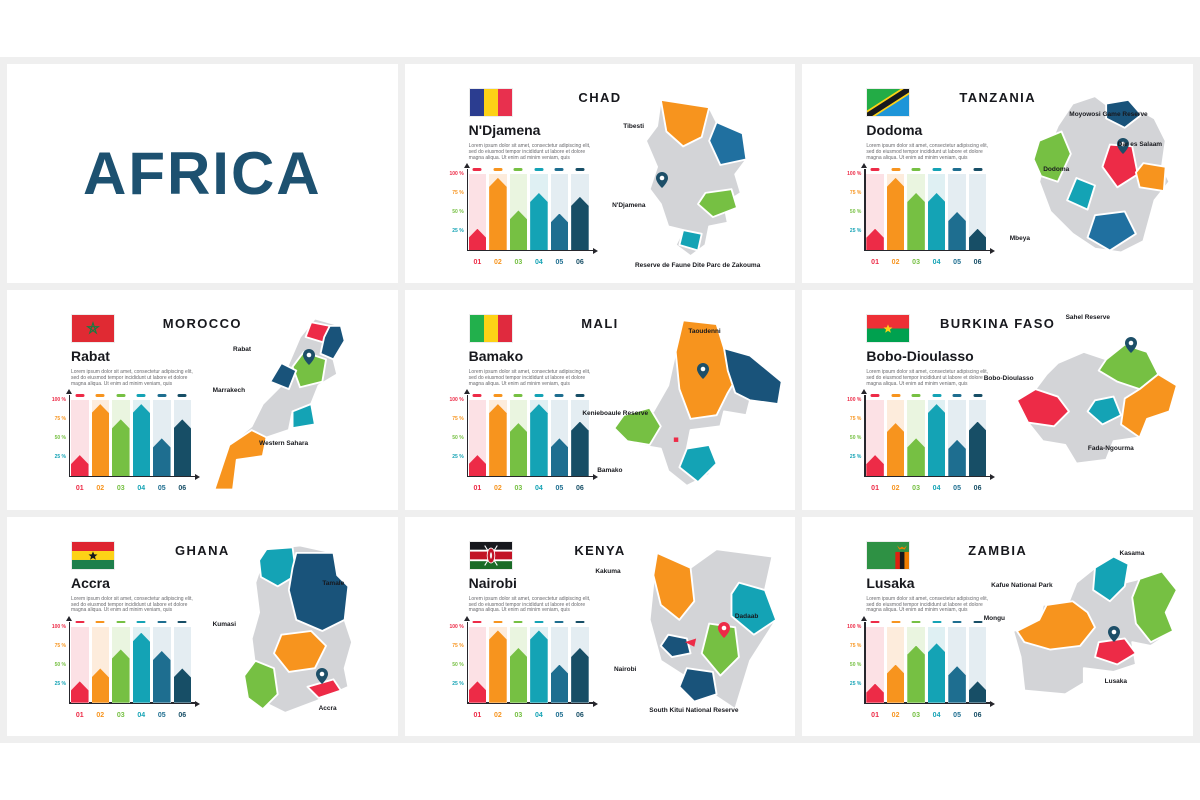 The width and height of the screenshot is (1200, 800). Describe the element at coordinates (93, 555) in the screenshot. I see `ghana-flag-icon` at that location.